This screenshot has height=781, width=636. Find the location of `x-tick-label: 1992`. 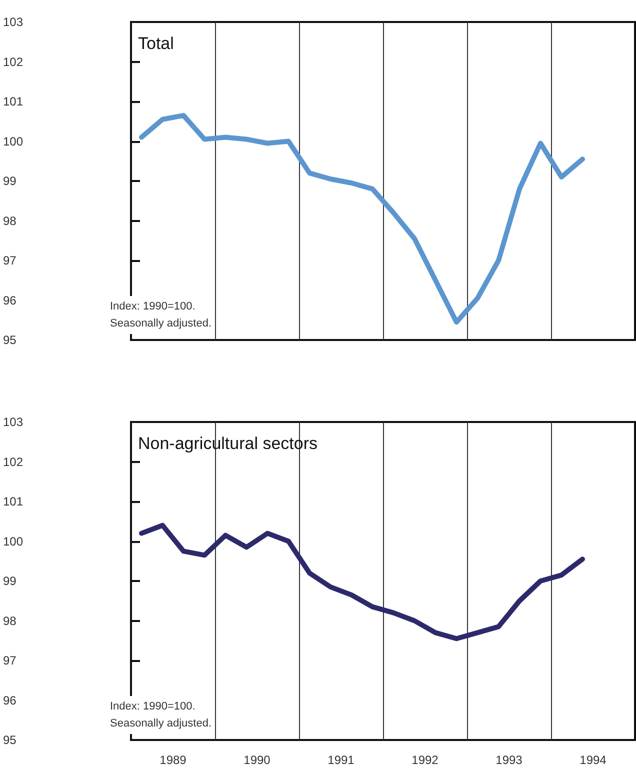

x-tick-label: 1992 is located at coordinates (425, 760).